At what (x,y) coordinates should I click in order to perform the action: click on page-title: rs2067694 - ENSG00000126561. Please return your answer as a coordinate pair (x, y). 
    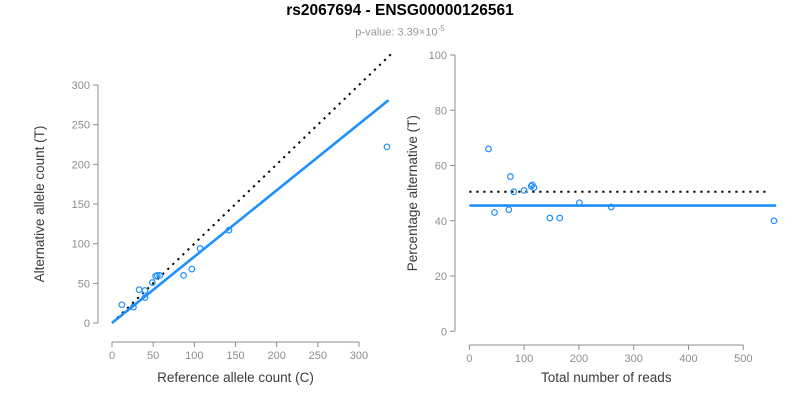
    Looking at the image, I should click on (400, 10).